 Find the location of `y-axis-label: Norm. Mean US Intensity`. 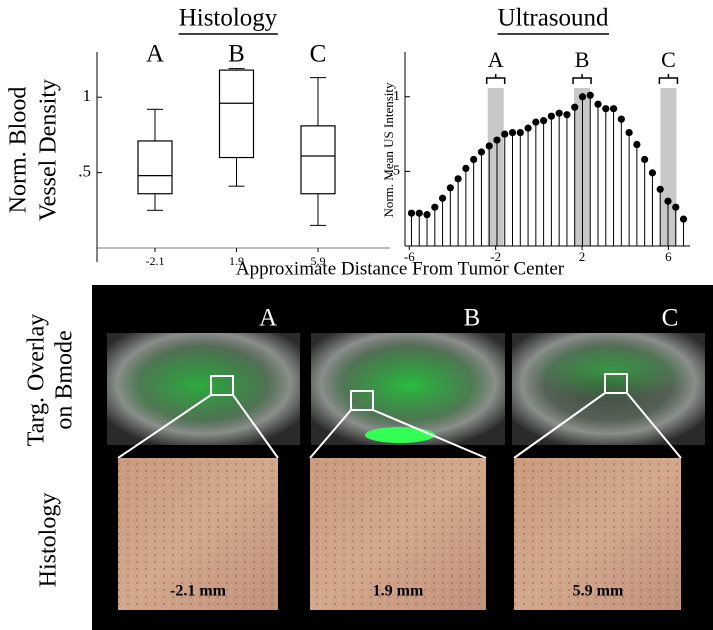

y-axis-label: Norm. Mean US Intensity is located at coordinates (388, 150).